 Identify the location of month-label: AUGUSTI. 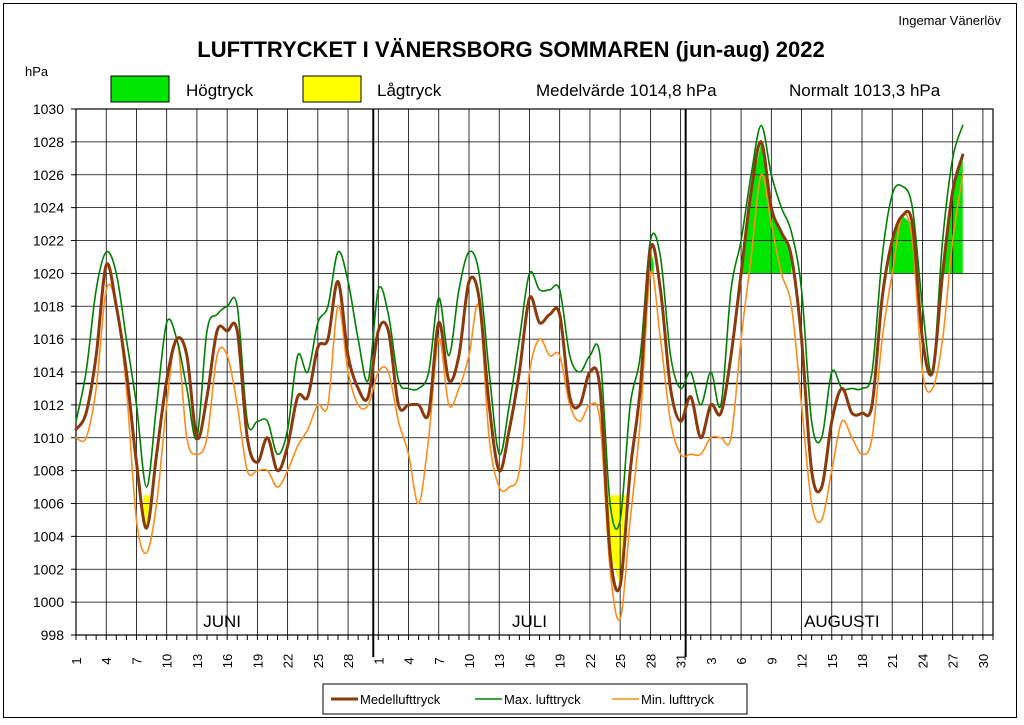
(842, 621).